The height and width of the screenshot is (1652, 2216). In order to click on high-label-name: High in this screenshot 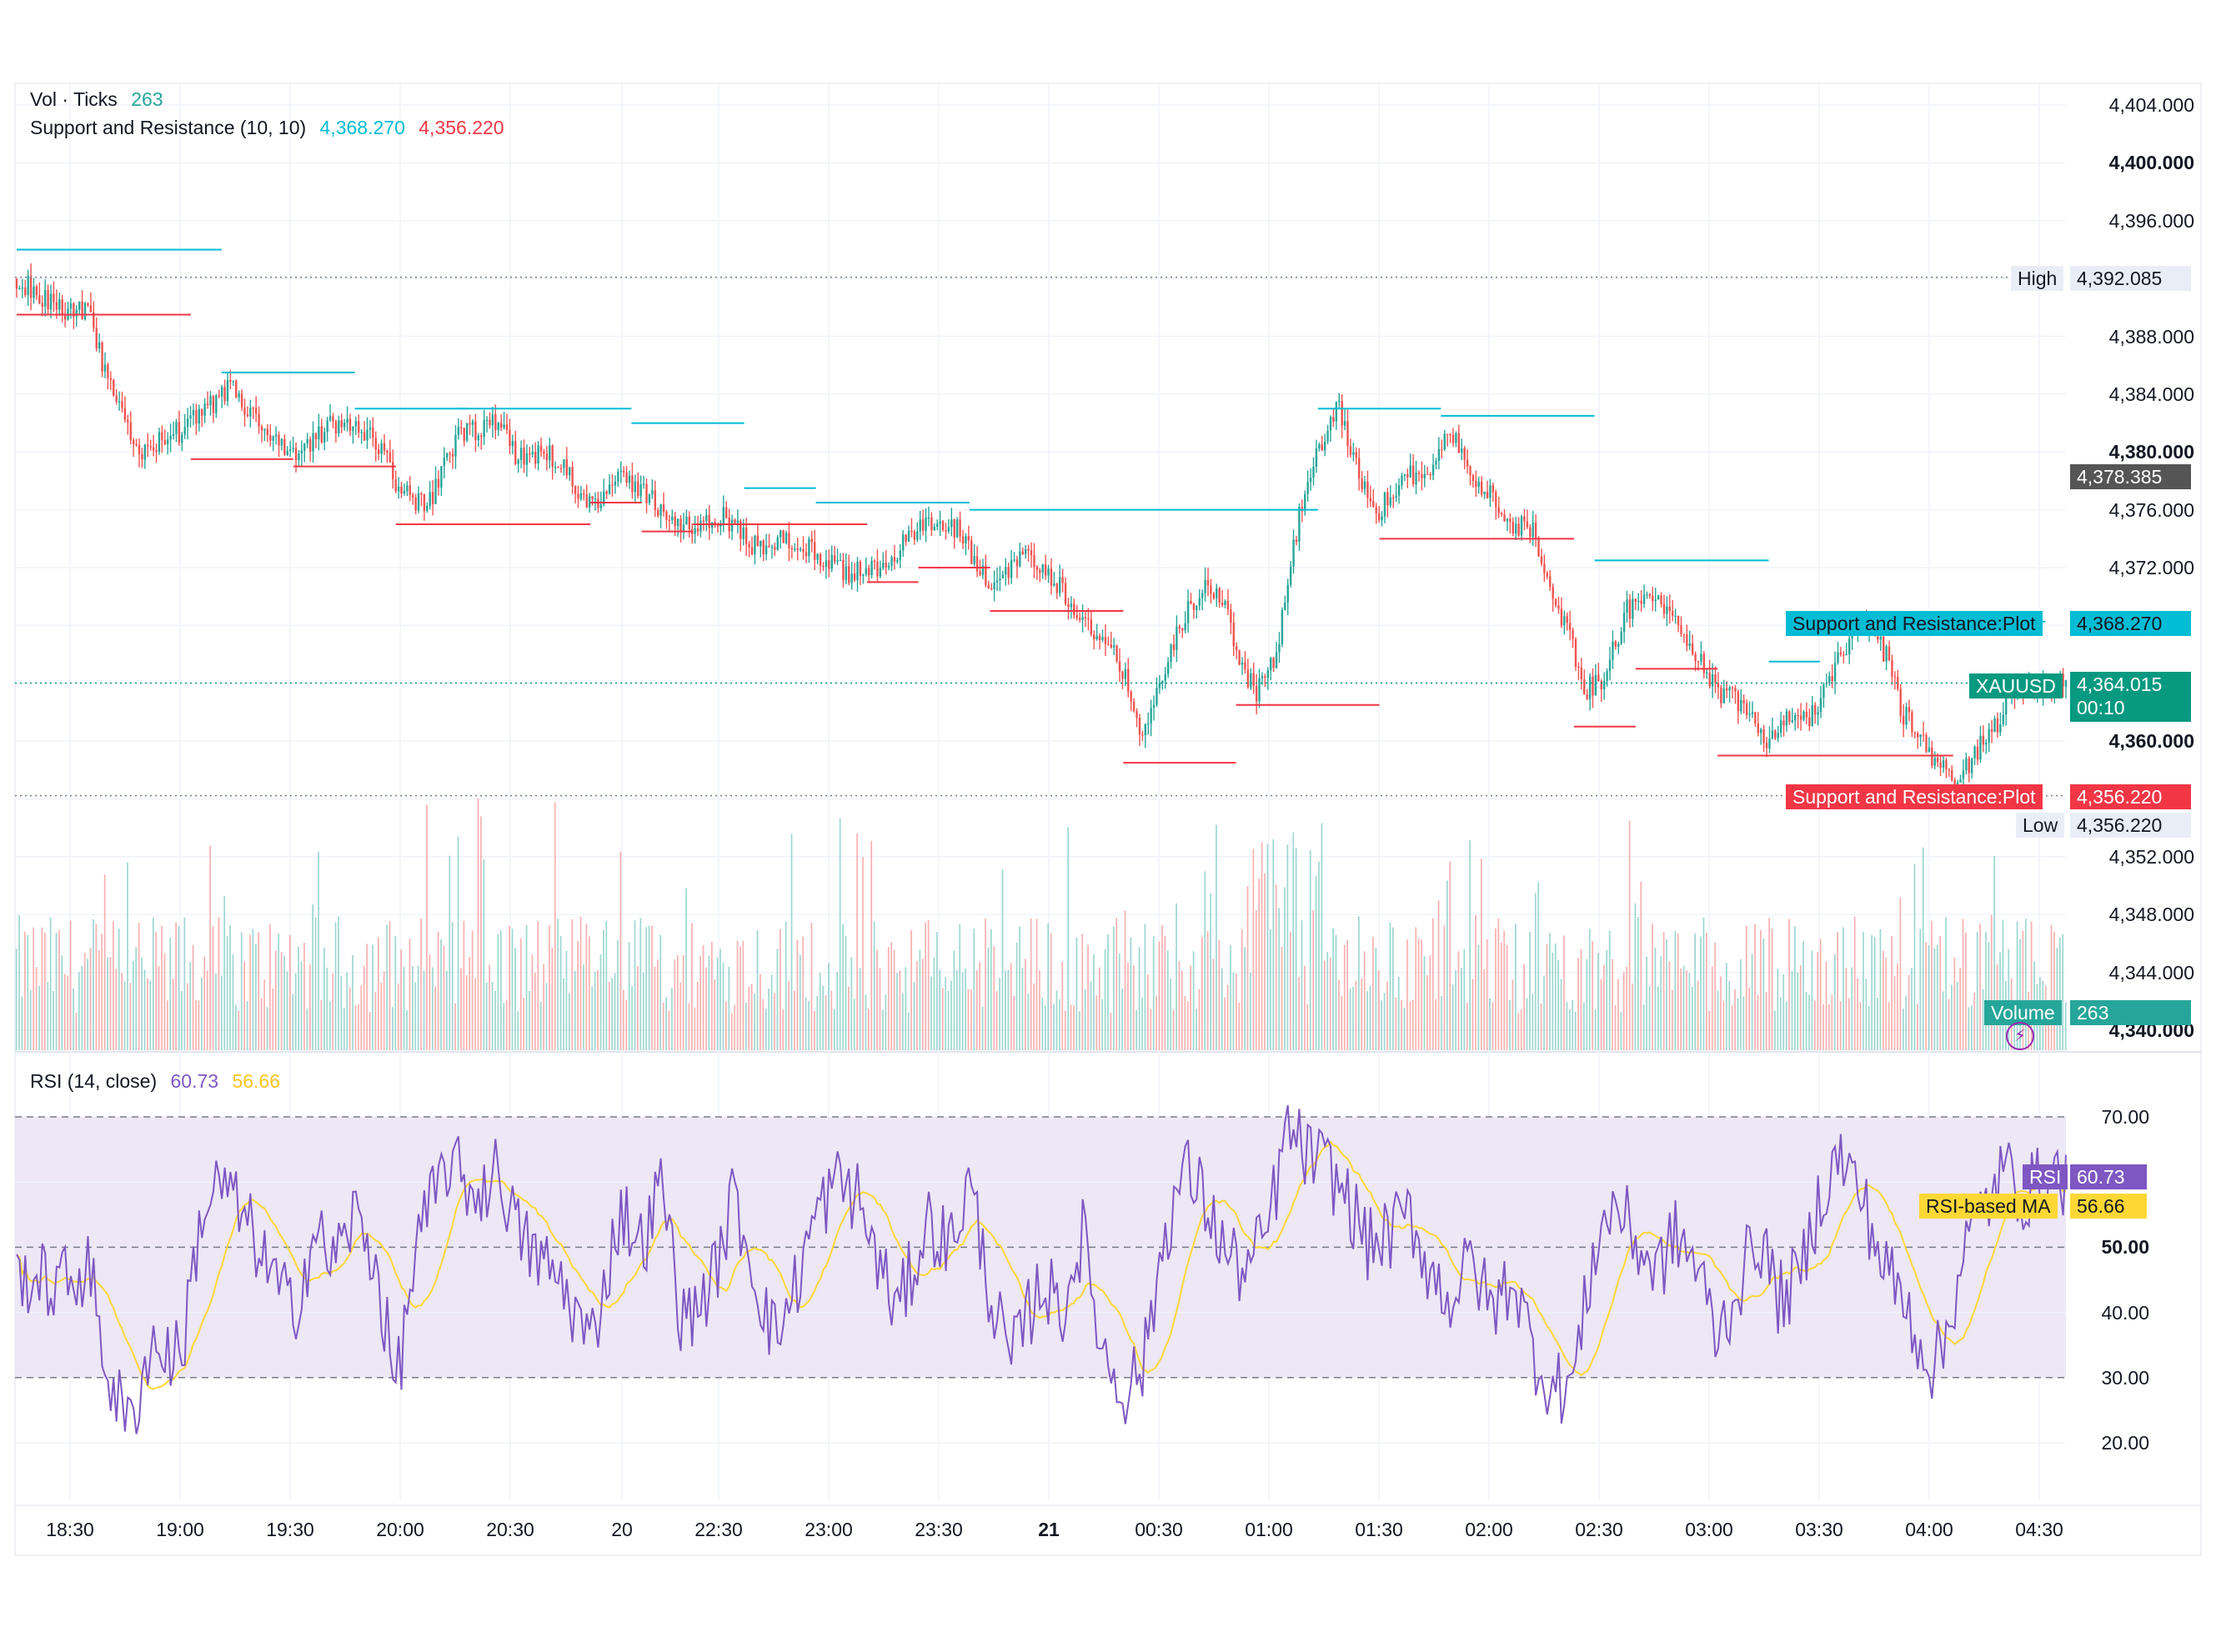, I will do `click(2037, 278)`.